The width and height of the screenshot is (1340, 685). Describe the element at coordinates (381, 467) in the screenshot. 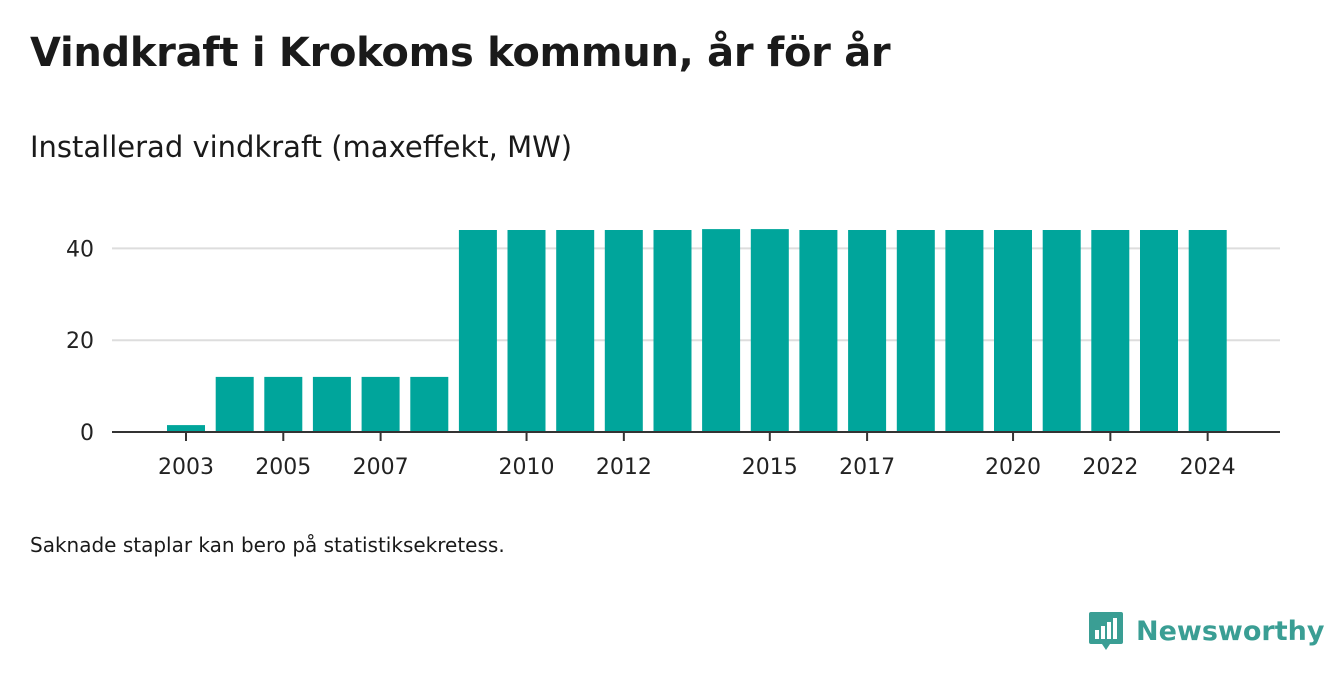

I see `x-tick-label: 2007` at that location.